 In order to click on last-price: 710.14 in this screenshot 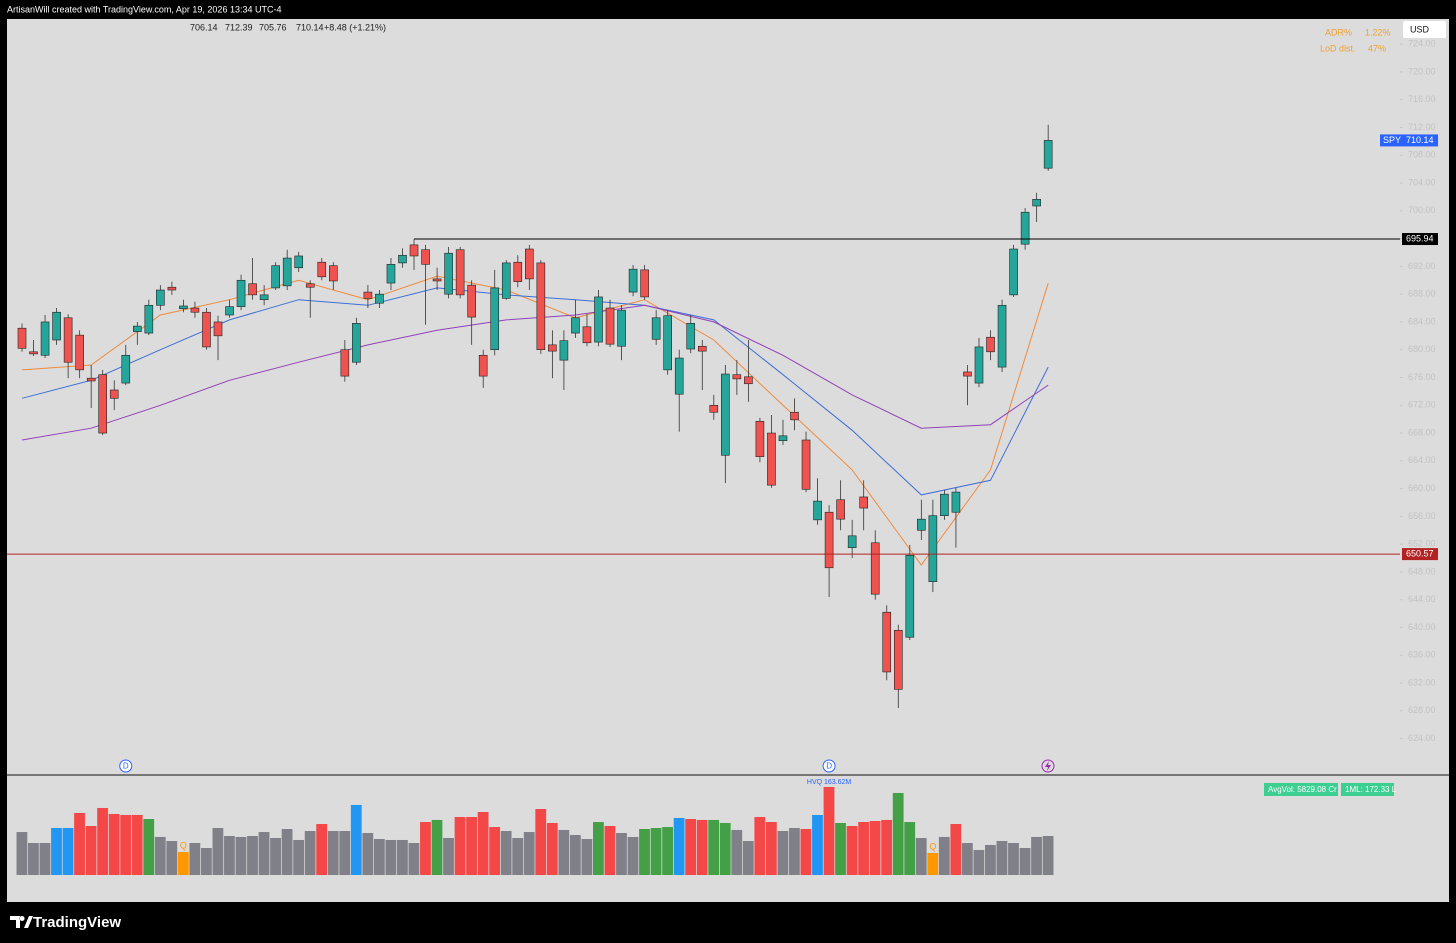, I will do `click(1420, 140)`.